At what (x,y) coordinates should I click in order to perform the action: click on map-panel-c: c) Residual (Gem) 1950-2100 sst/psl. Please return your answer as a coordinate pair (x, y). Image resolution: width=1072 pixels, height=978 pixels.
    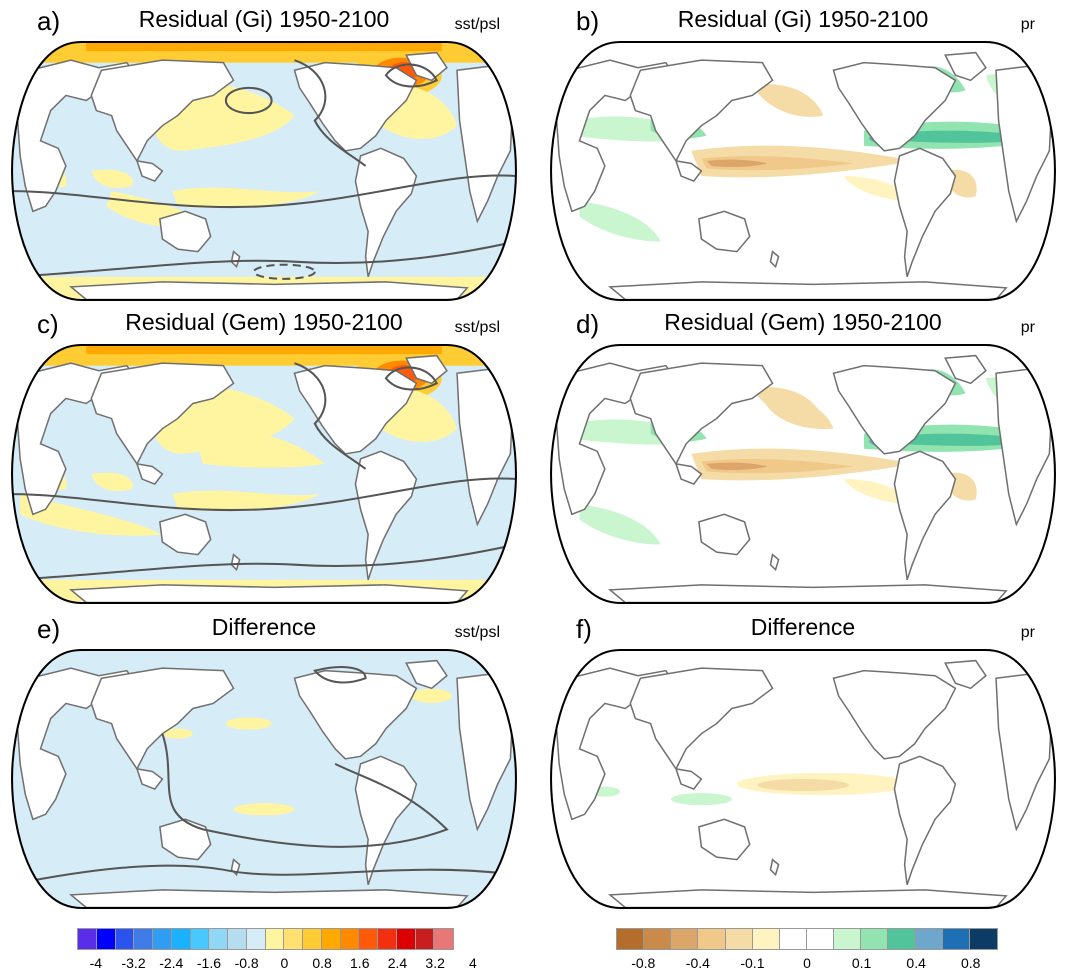
    Looking at the image, I should click on (264, 456).